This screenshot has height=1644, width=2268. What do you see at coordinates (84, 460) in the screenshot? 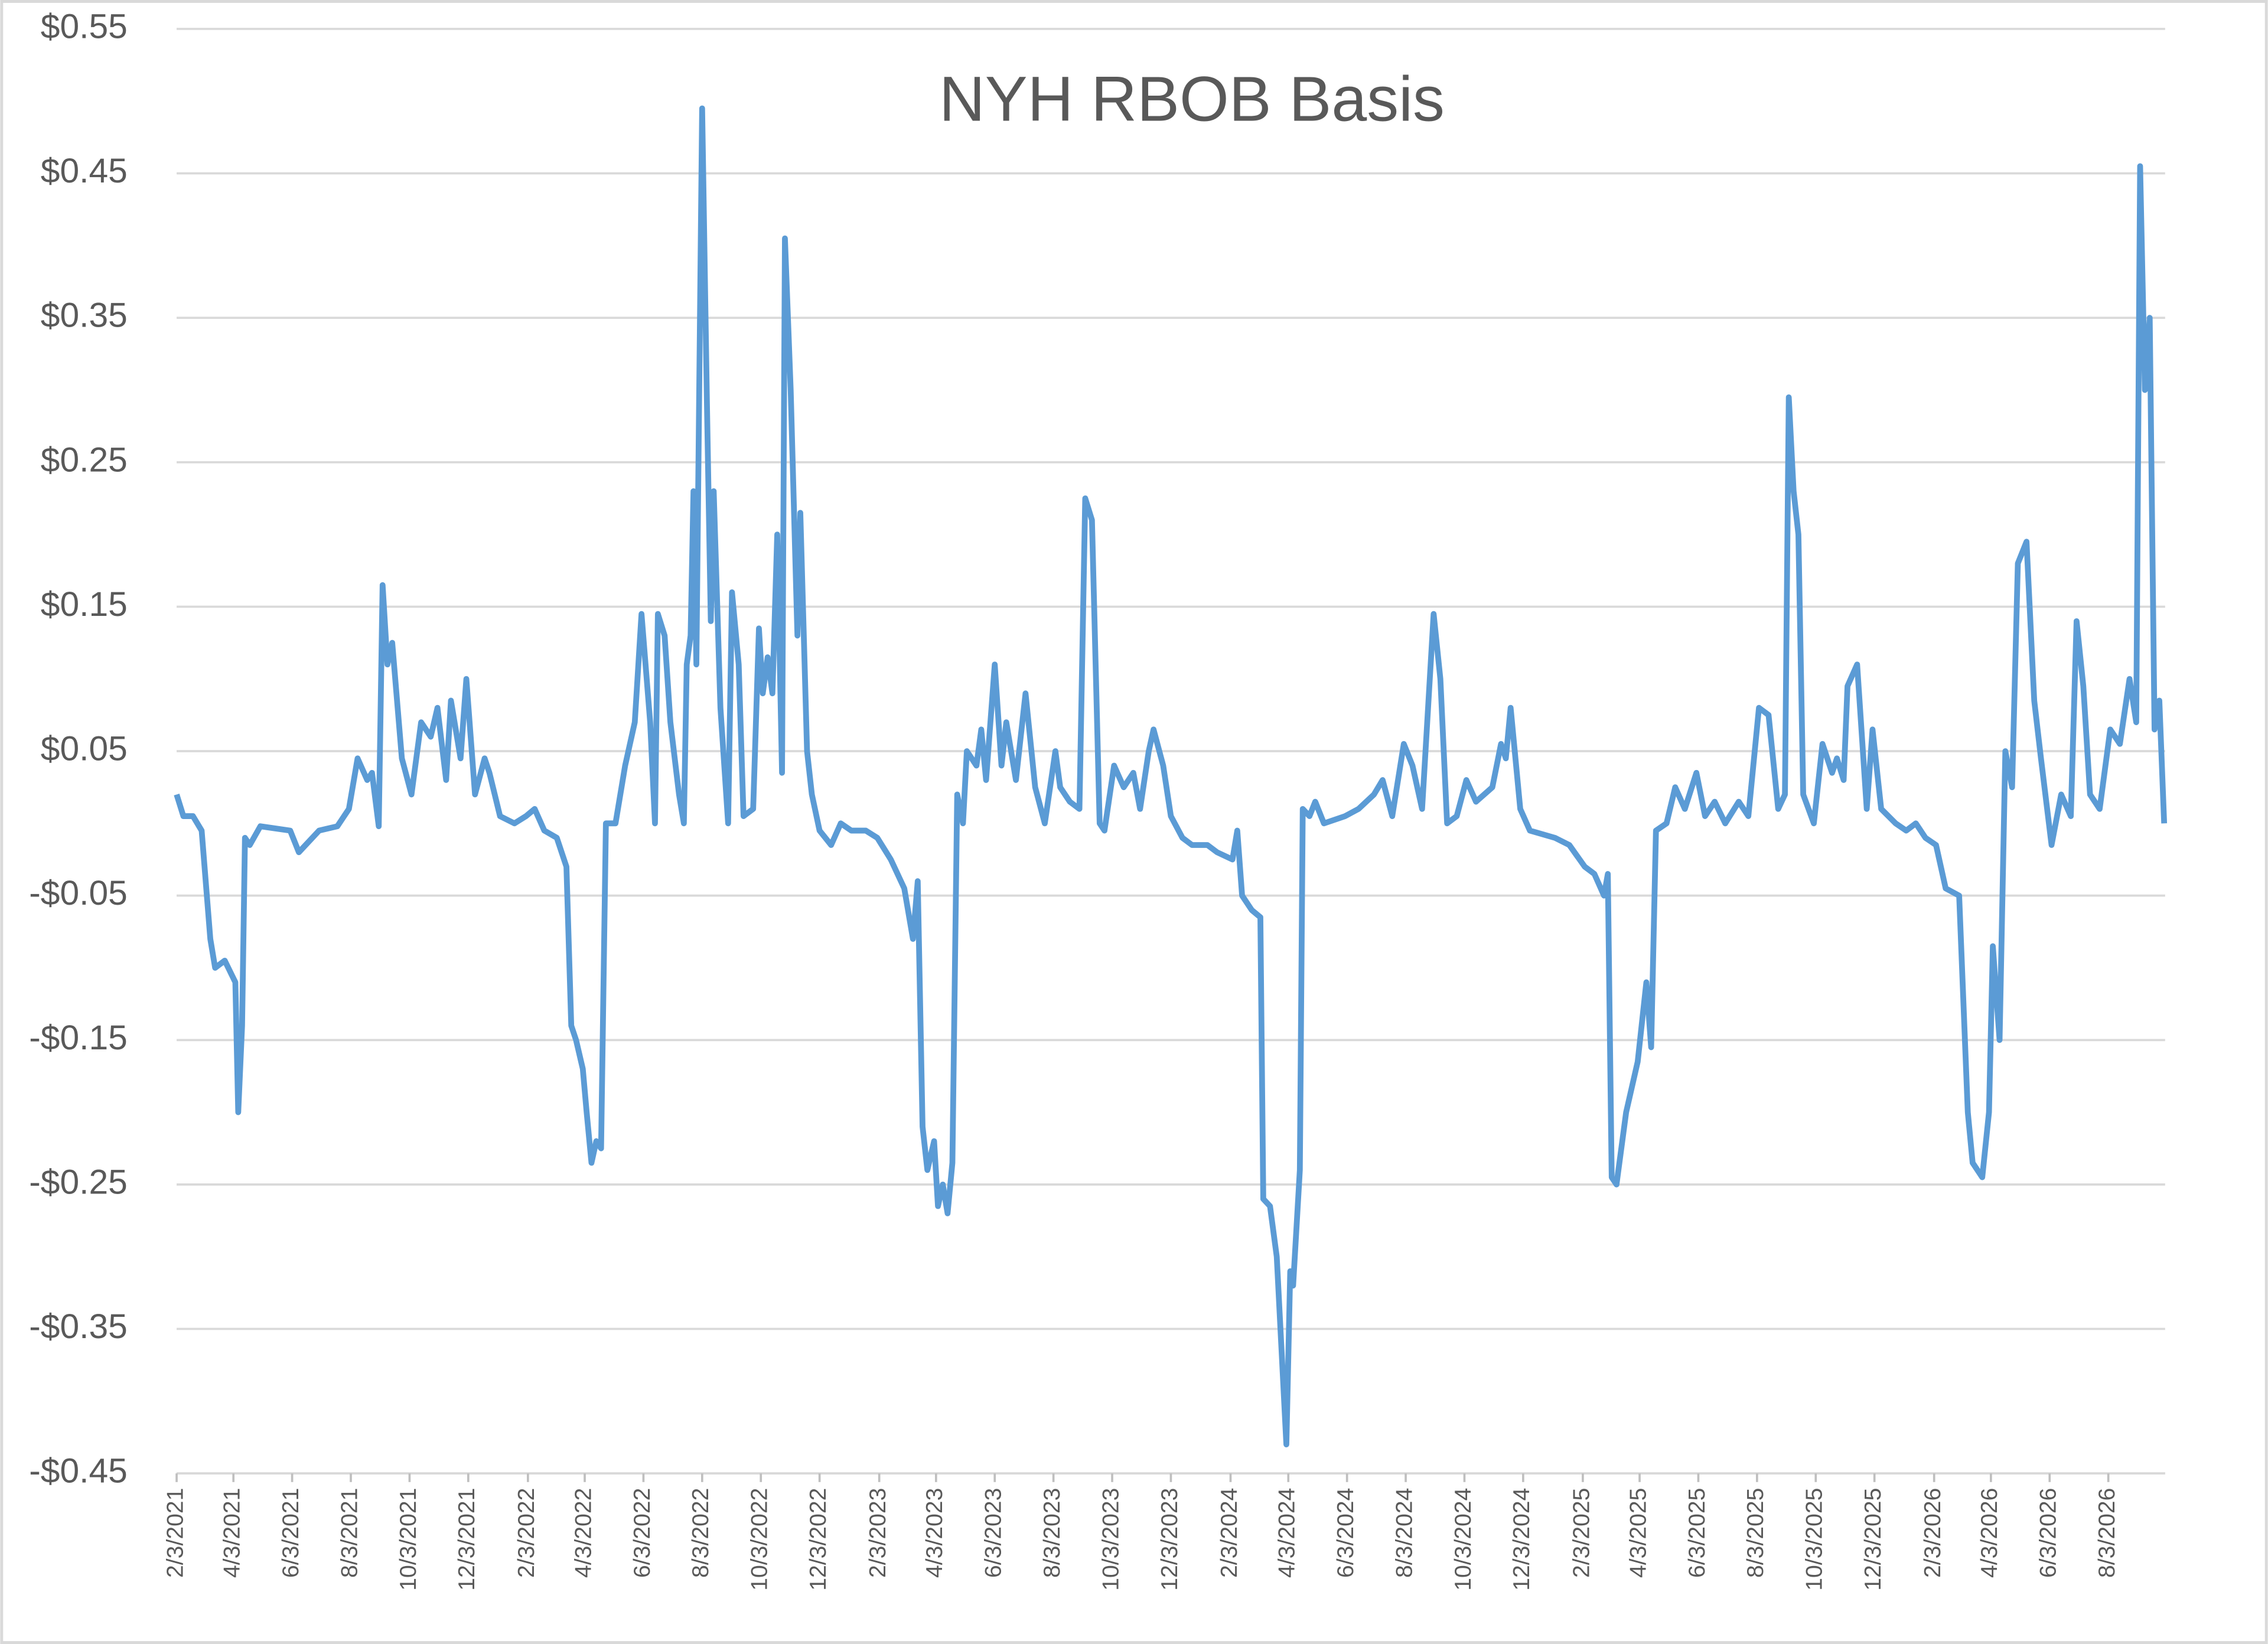
I see `y-tick-label: $0.25` at bounding box center [84, 460].